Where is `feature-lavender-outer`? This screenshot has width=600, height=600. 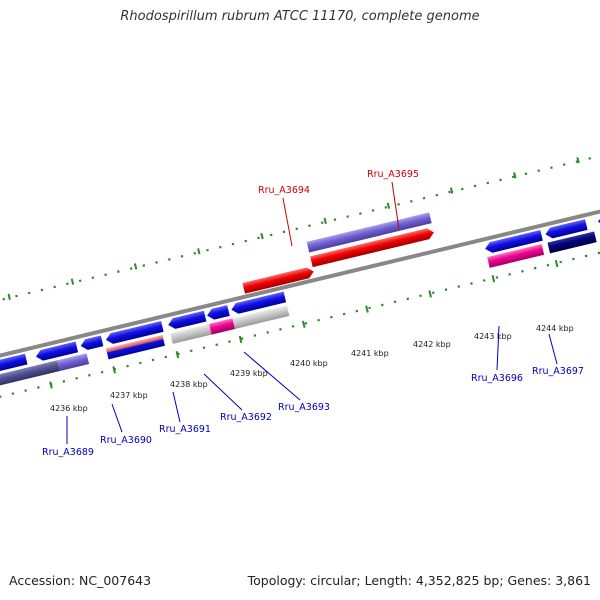 feature-lavender-outer is located at coordinates (369, 232).